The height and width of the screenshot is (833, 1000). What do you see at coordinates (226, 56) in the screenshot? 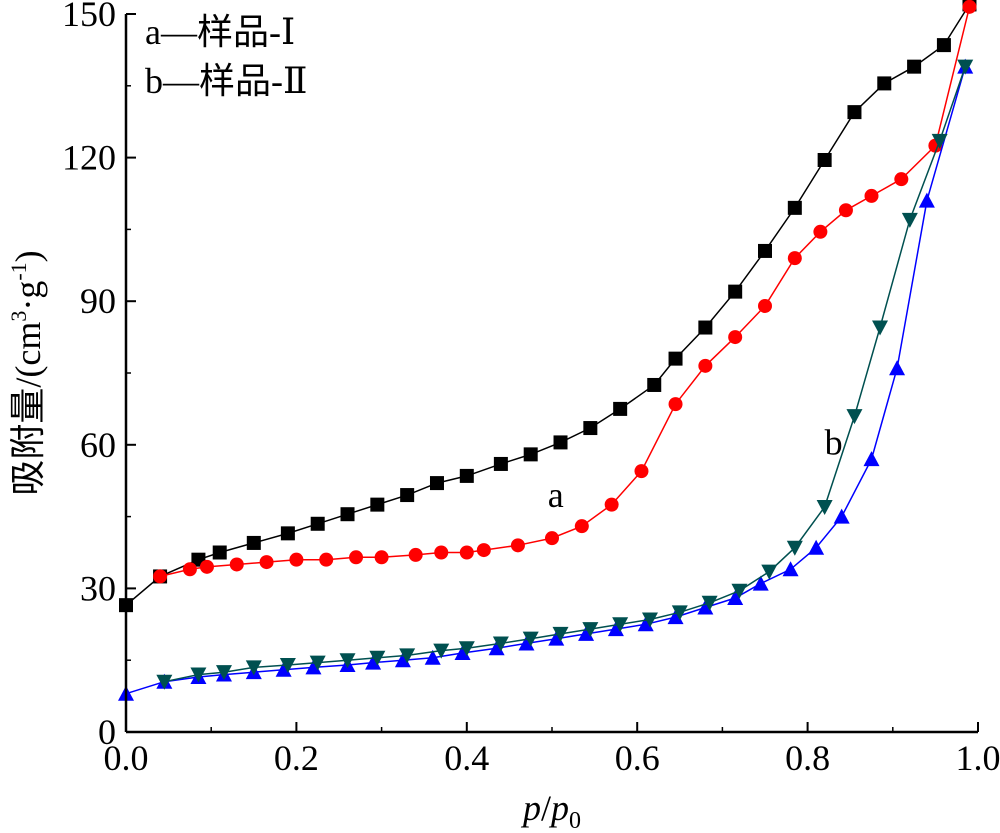
I see `legend: a—样品-Ⅰ b—样品-Ⅱ` at bounding box center [226, 56].